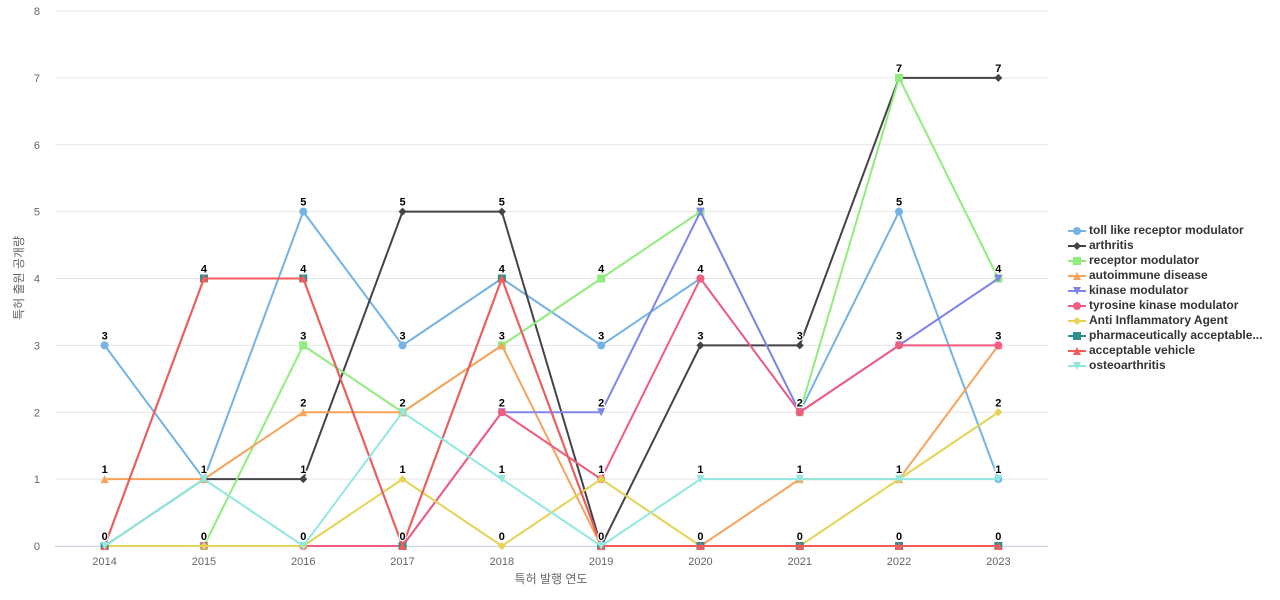 Image resolution: width=1280 pixels, height=600 pixels. What do you see at coordinates (37, 480) in the screenshot?
I see `y-tick-label: 1` at bounding box center [37, 480].